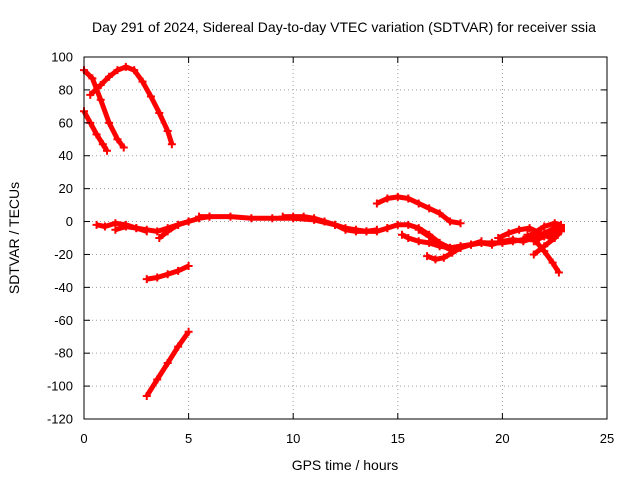  What do you see at coordinates (60, 386) in the screenshot?
I see `y-tick-label: -100` at bounding box center [60, 386].